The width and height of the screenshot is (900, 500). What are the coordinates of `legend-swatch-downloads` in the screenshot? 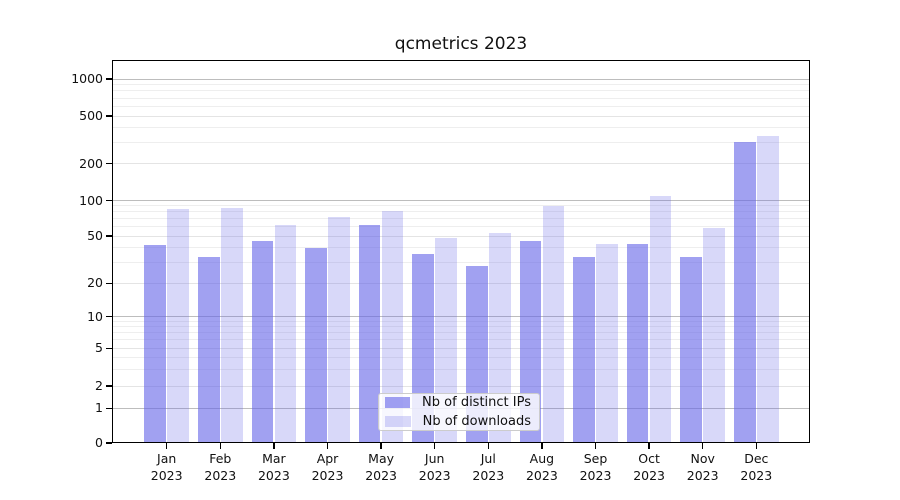 It's located at (398, 421).